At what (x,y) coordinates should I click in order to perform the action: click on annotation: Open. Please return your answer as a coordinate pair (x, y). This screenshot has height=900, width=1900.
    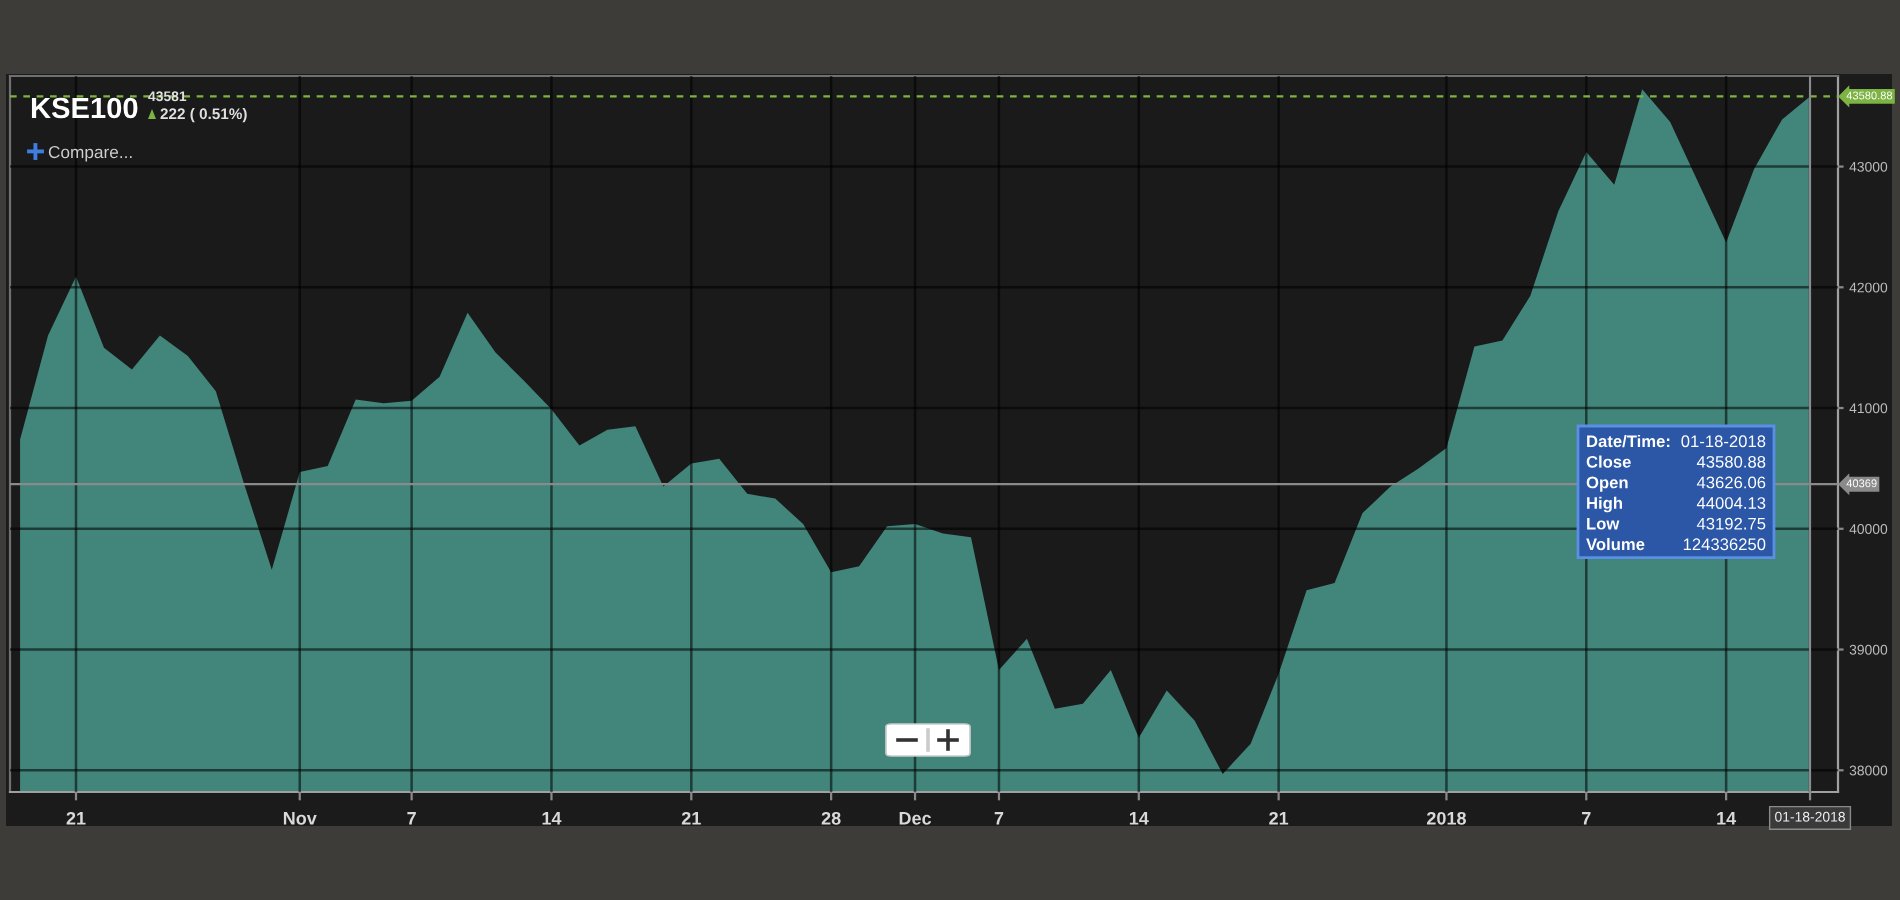
    Looking at the image, I should click on (1607, 484).